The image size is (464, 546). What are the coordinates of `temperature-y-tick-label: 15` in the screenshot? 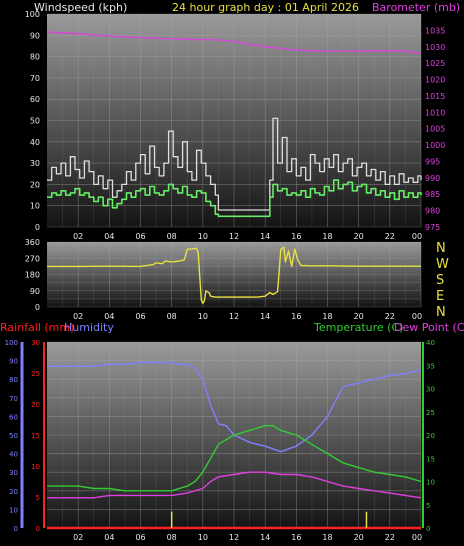 It's located at (430, 459).